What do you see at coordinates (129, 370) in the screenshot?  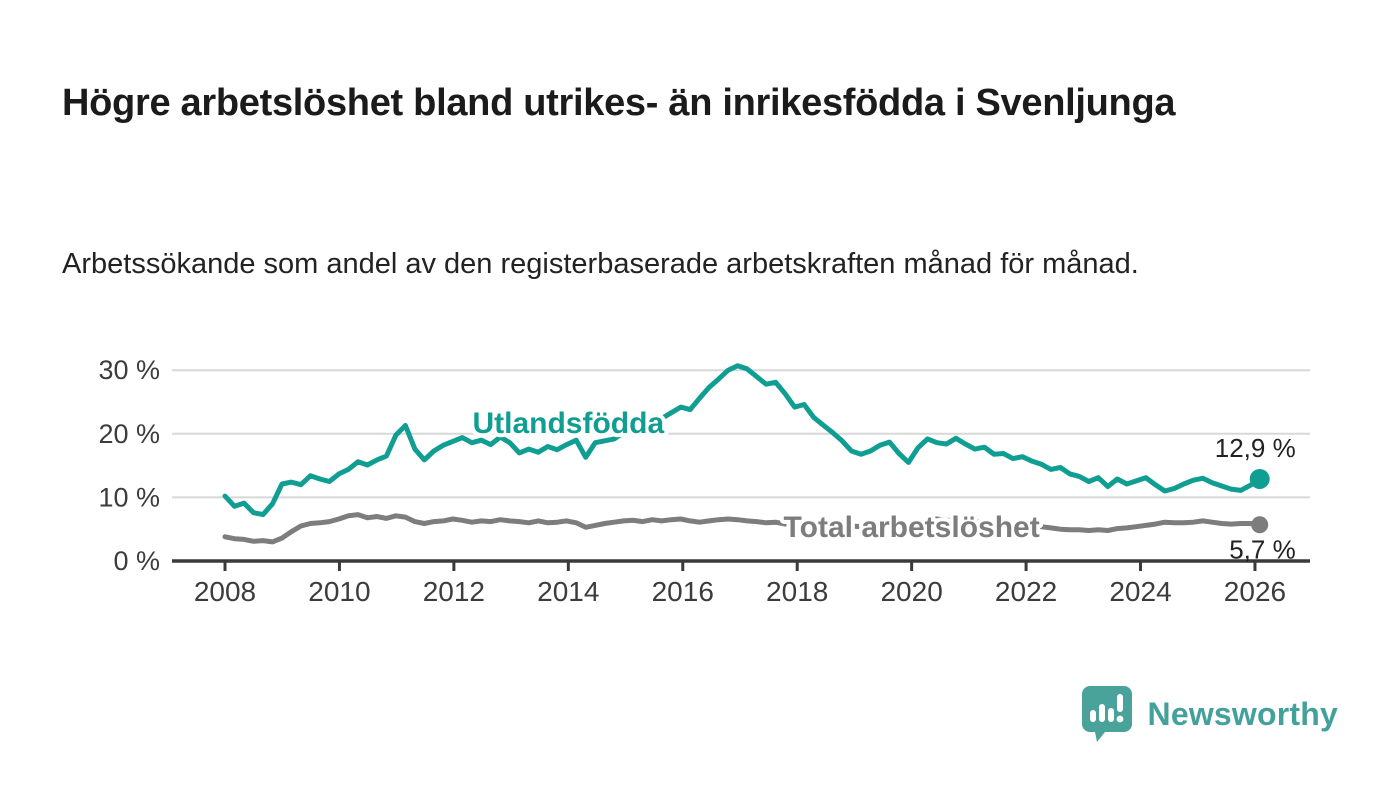 I see `y-tick-label: 30 %` at bounding box center [129, 370].